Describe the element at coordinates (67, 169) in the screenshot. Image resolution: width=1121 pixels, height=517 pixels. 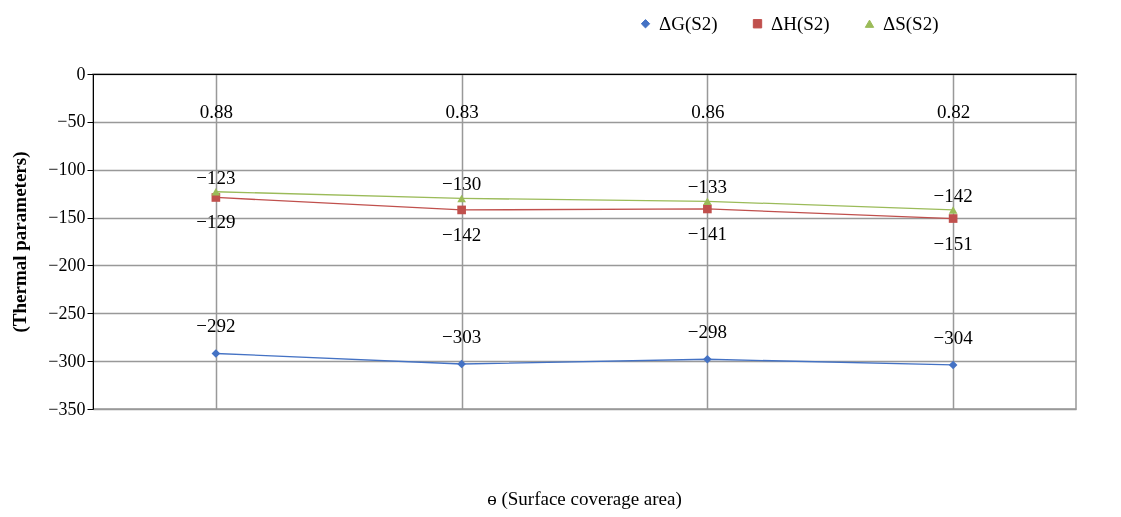
I see `y-tick-label: −100` at that location.